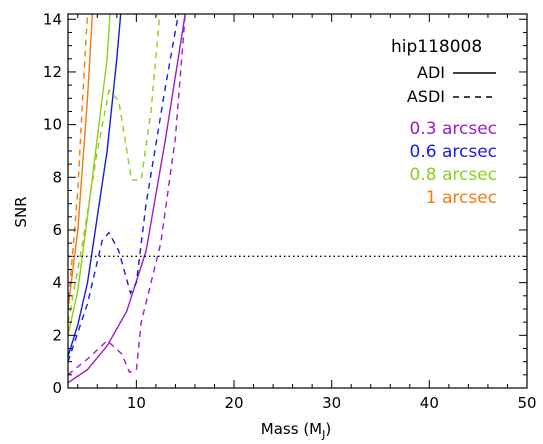 This screenshot has width=543, height=444. What do you see at coordinates (57, 388) in the screenshot?
I see `y-tick-label-0: 0` at bounding box center [57, 388].